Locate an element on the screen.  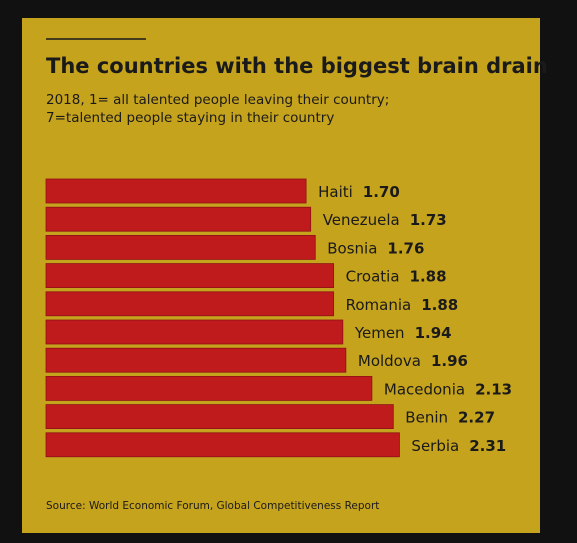
value-label: 1.73 is located at coordinates (428, 220).